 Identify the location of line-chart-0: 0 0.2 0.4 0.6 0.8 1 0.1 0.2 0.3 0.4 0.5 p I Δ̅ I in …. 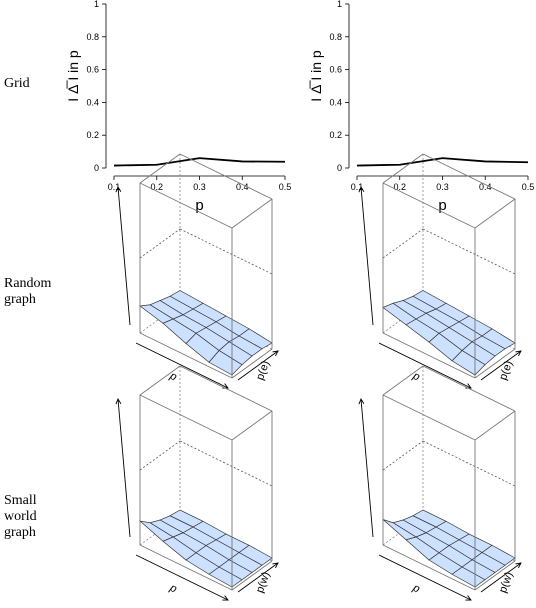
(178, 107).